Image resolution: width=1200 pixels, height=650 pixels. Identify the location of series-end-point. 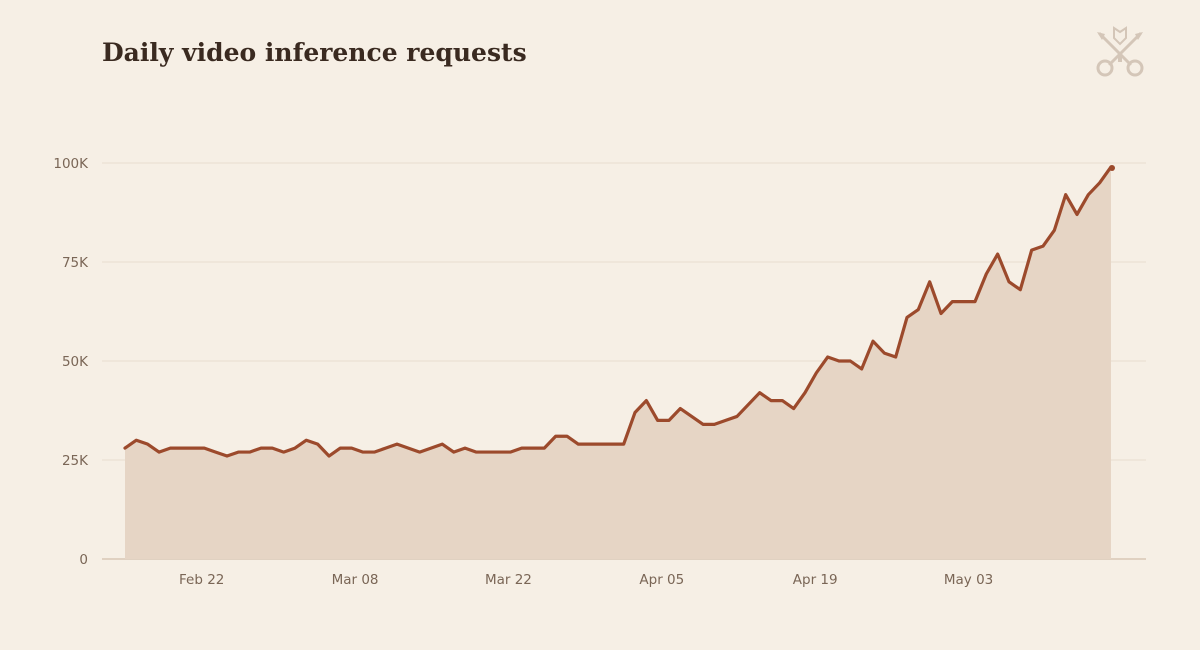
(1112, 168).